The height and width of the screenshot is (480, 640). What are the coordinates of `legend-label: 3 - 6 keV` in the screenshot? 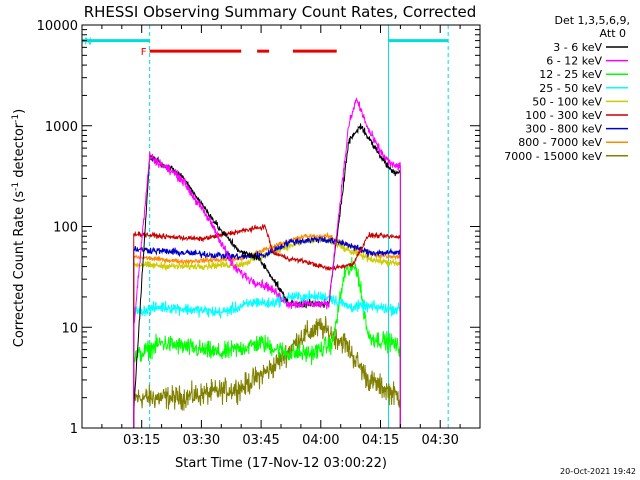 It's located at (577, 47).